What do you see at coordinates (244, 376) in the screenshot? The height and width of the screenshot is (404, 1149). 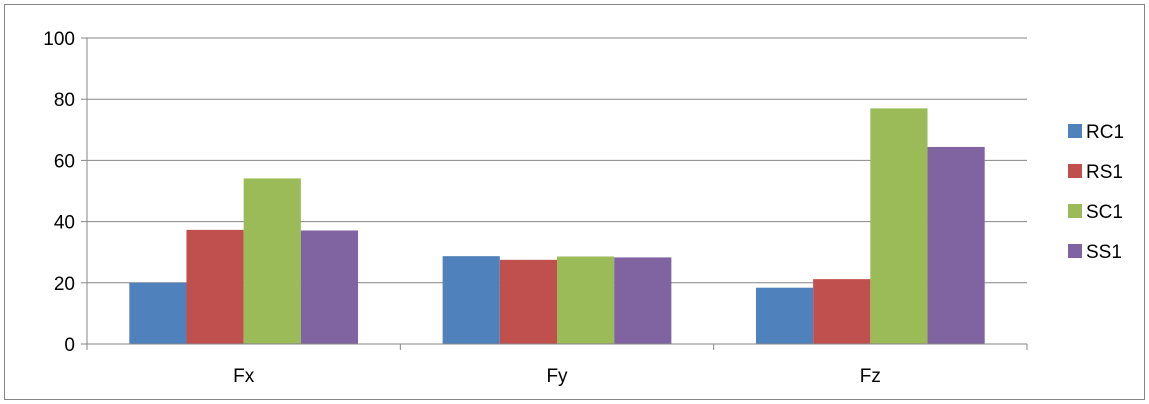 I see `x-tick-label: Fx` at bounding box center [244, 376].